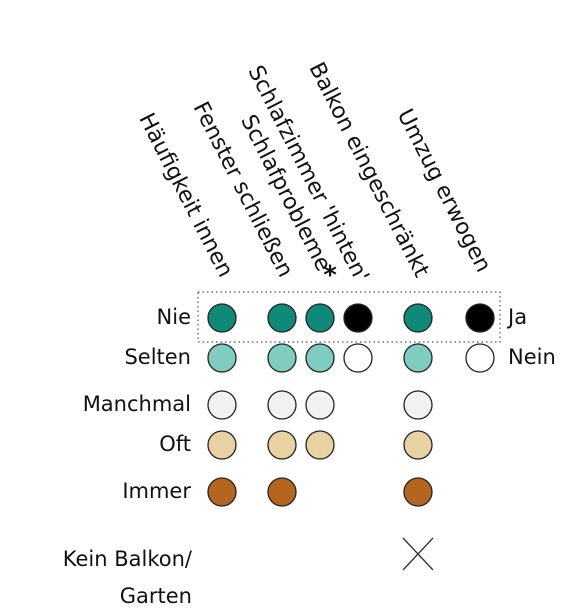  Describe the element at coordinates (532, 357) in the screenshot. I see `binary-label: Nein` at that location.